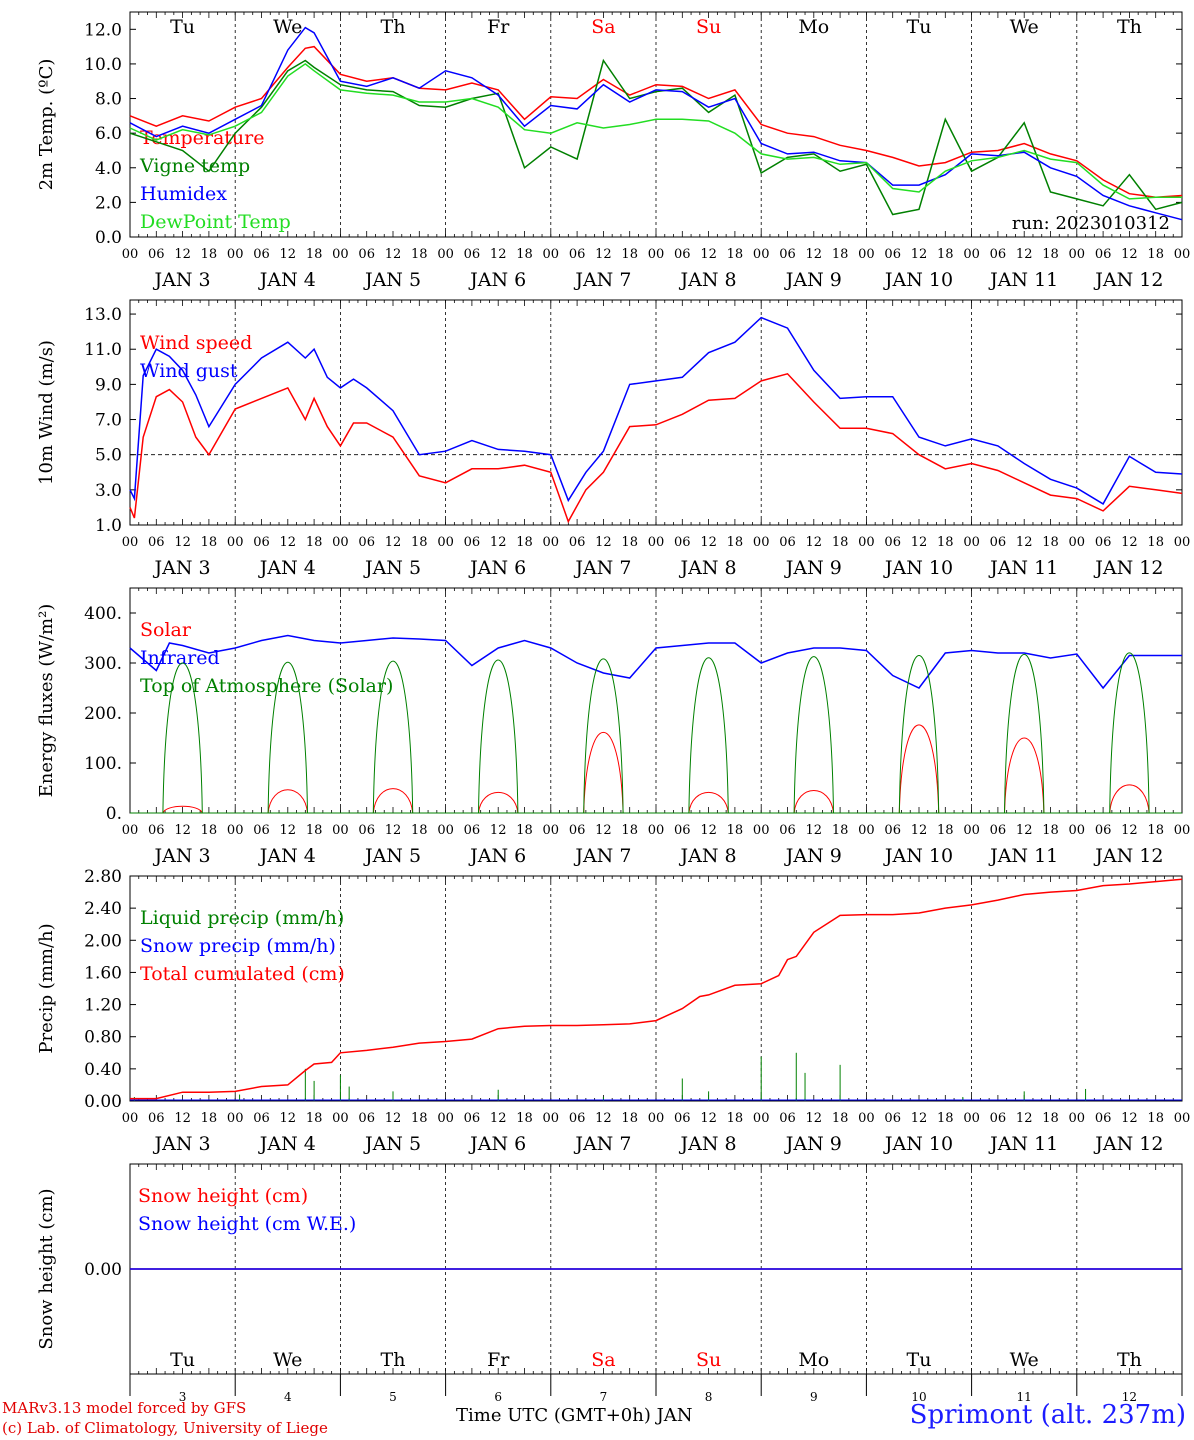 The width and height of the screenshot is (1194, 1440). Describe the element at coordinates (103, 65) in the screenshot. I see `y-tick-label: 10.0` at that location.